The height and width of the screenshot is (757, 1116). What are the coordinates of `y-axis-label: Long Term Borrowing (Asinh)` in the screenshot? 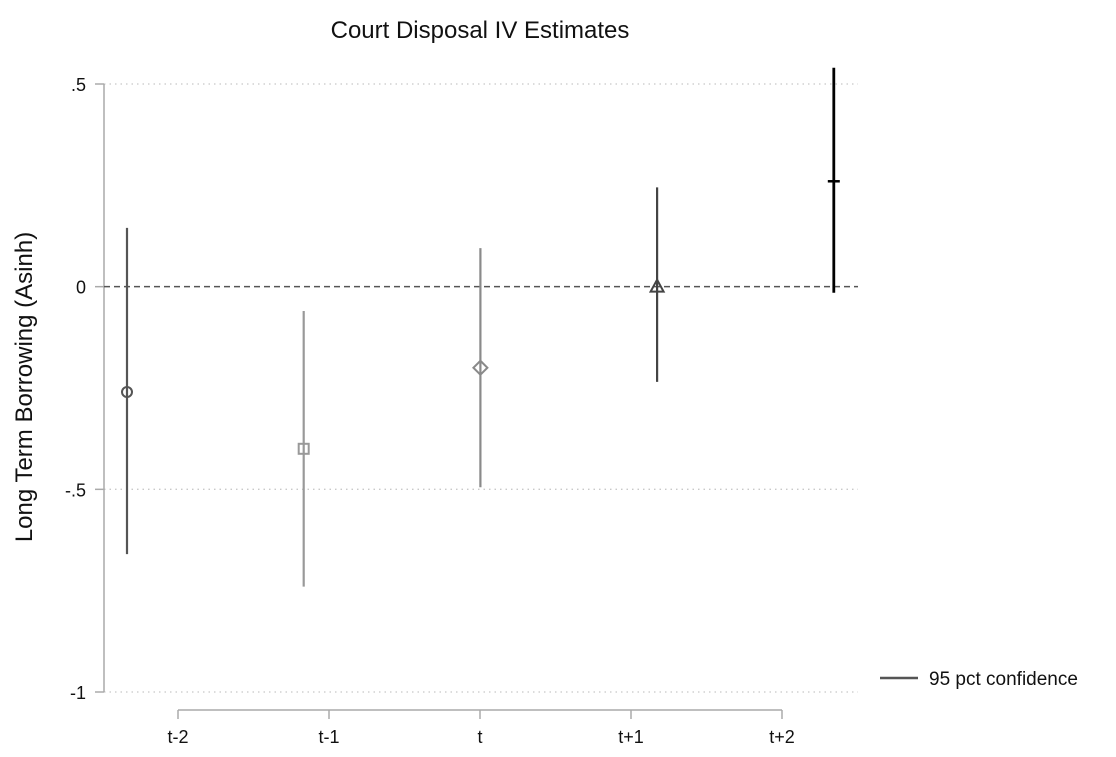 It's located at (24, 387).